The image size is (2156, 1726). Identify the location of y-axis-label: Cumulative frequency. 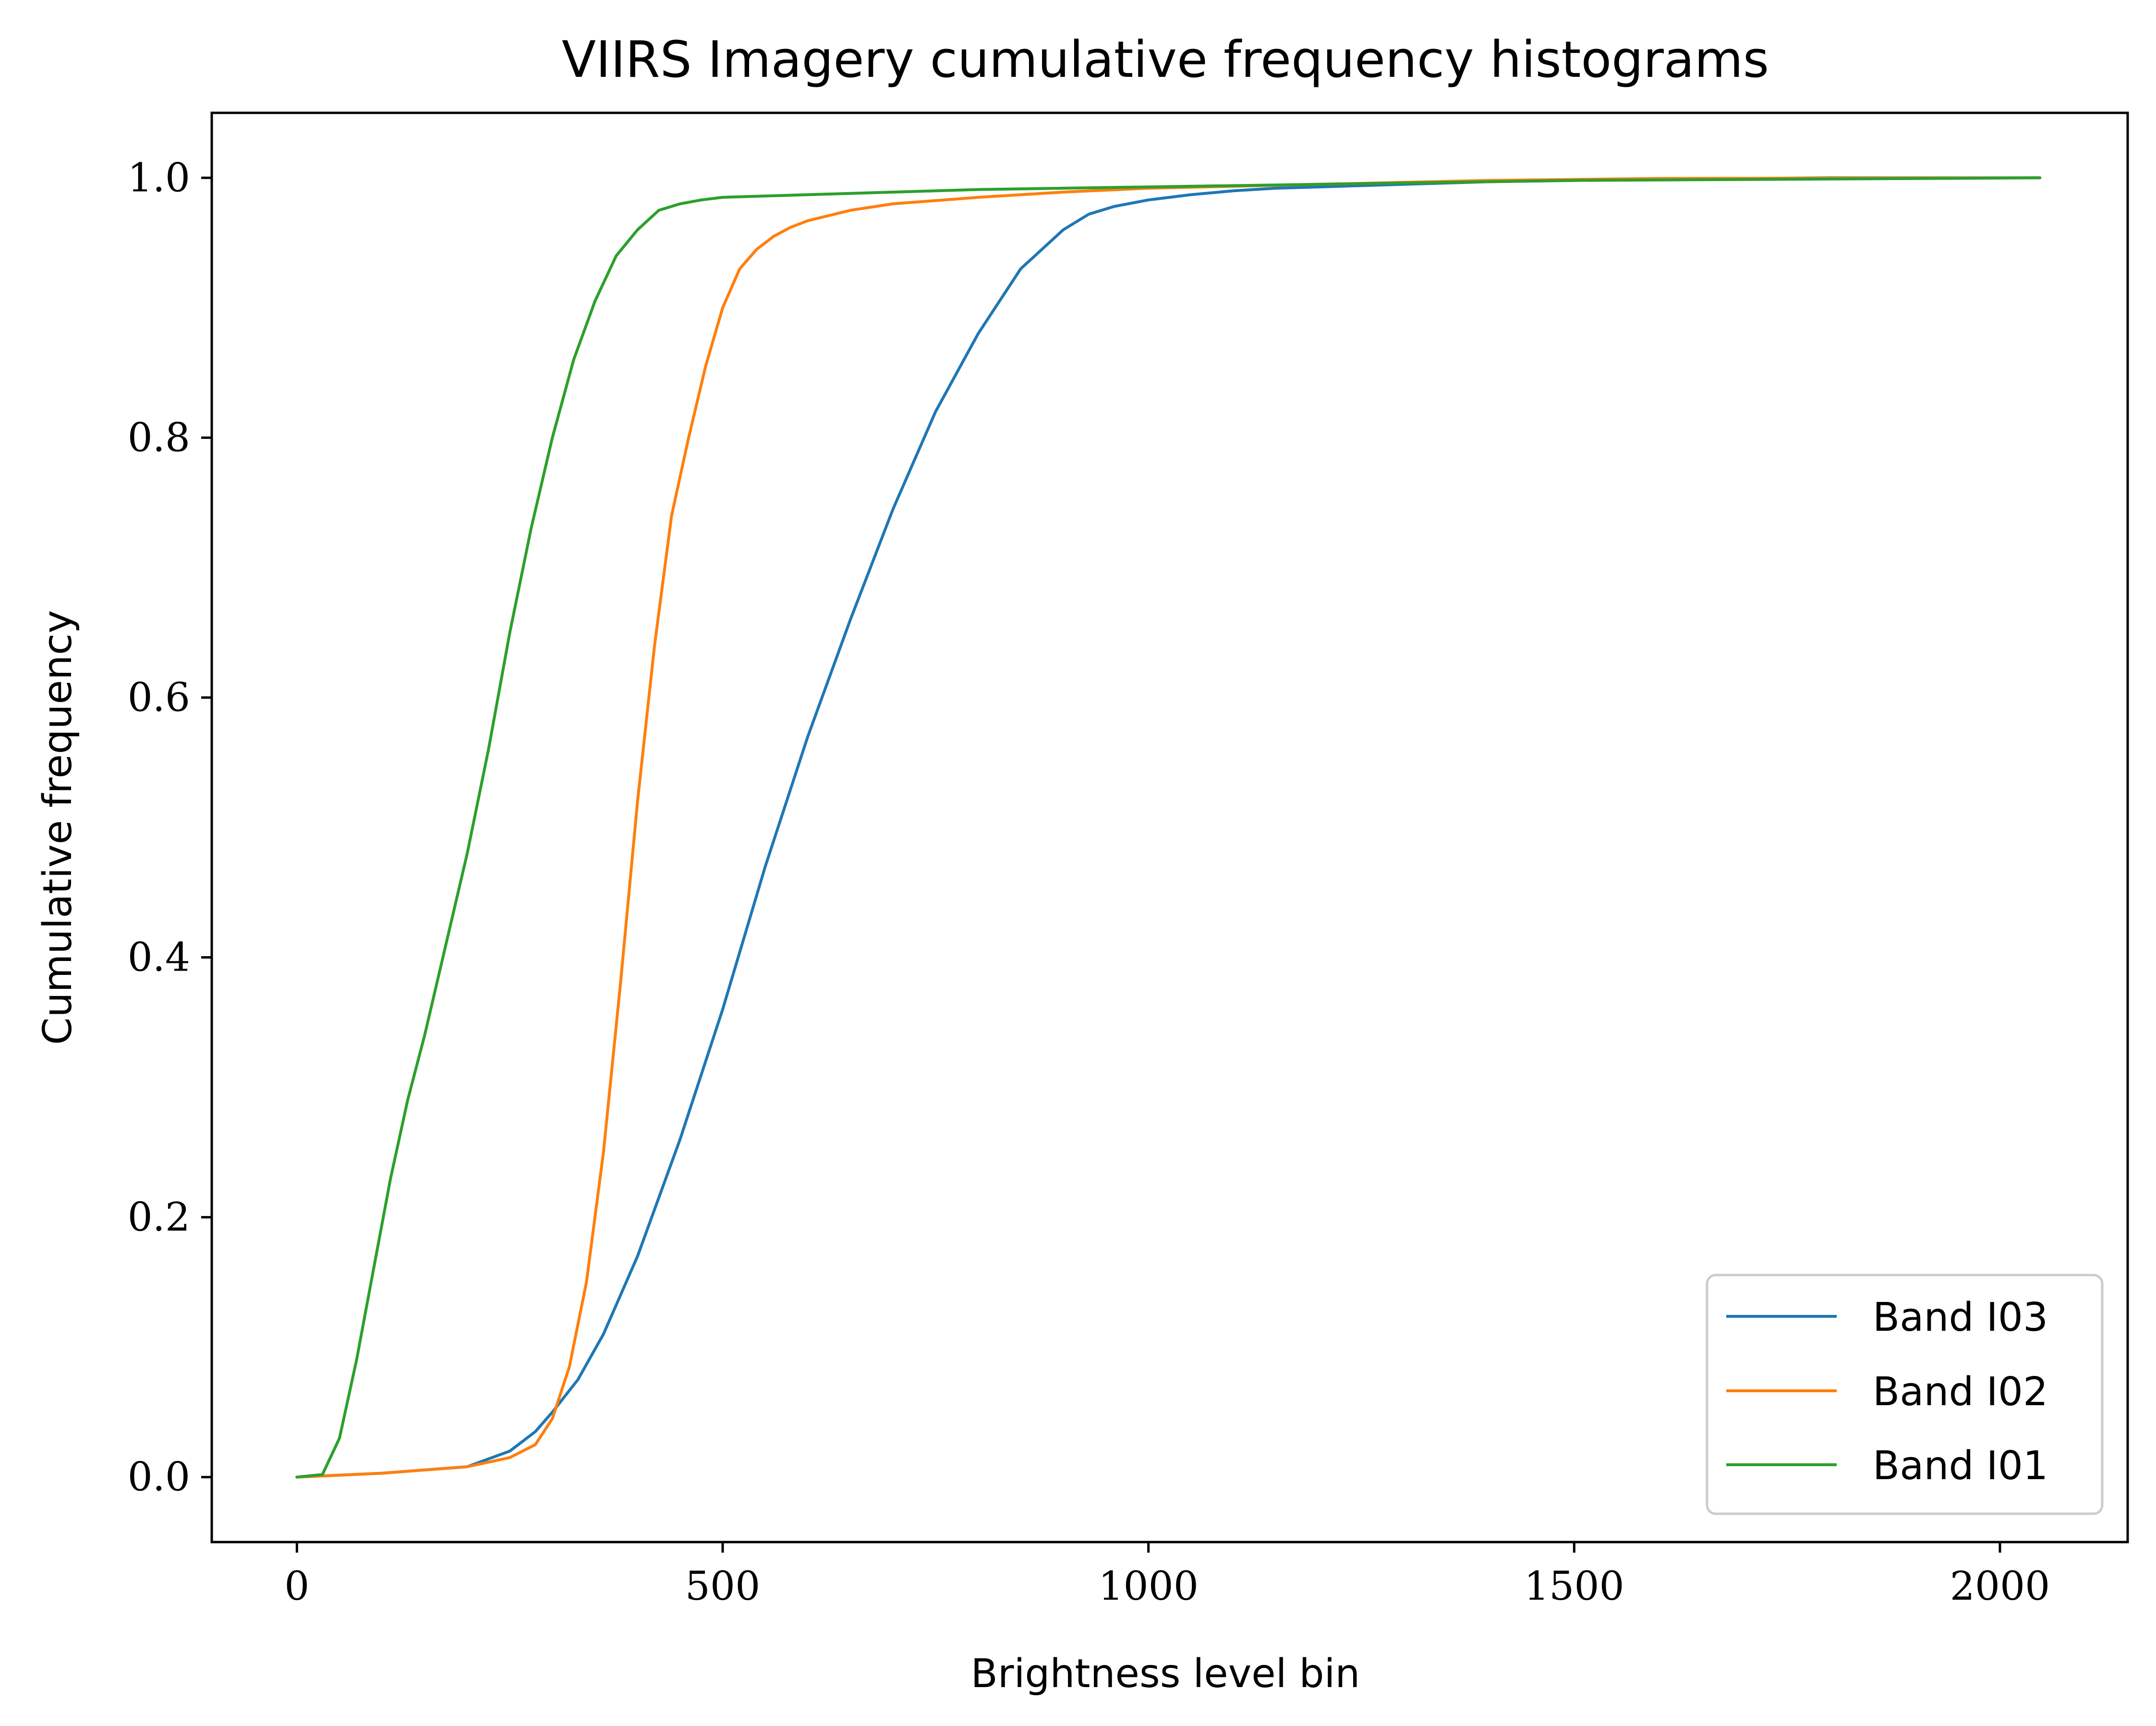
(58, 827).